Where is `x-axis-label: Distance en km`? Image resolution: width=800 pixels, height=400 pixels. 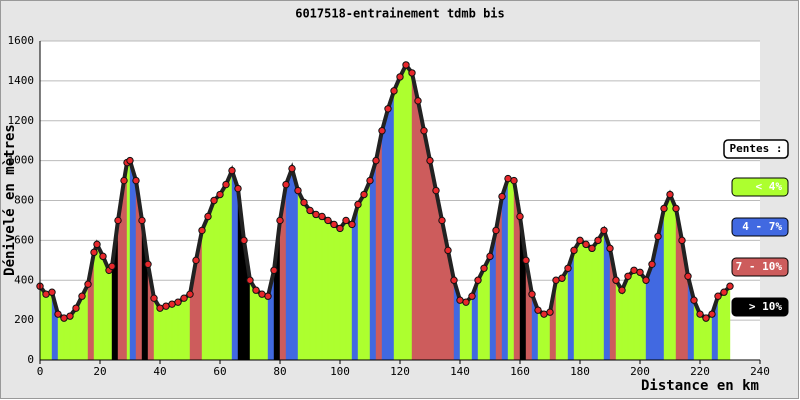 x-axis-label: Distance en km is located at coordinates (700, 386).